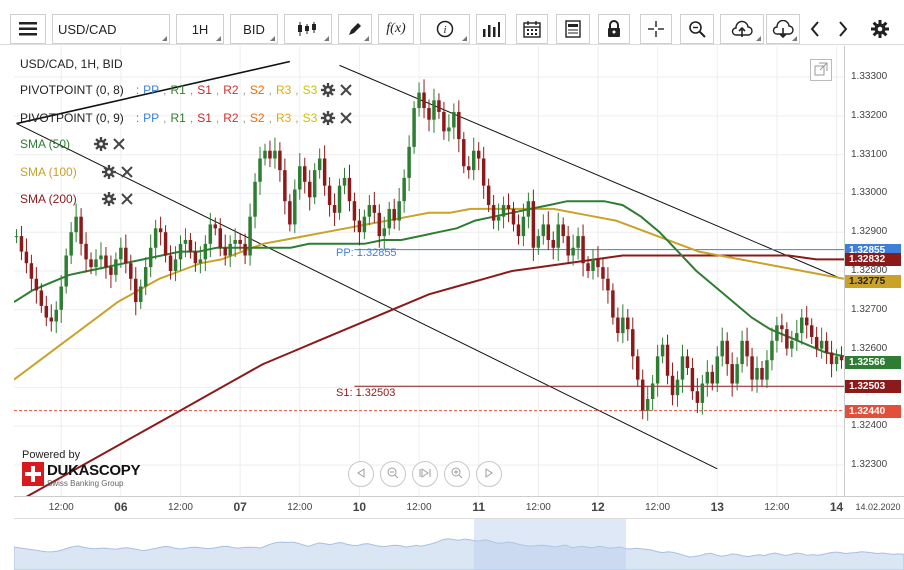 The image size is (904, 570). Describe the element at coordinates (328, 118) in the screenshot. I see `pivot2-settings-icon` at that location.